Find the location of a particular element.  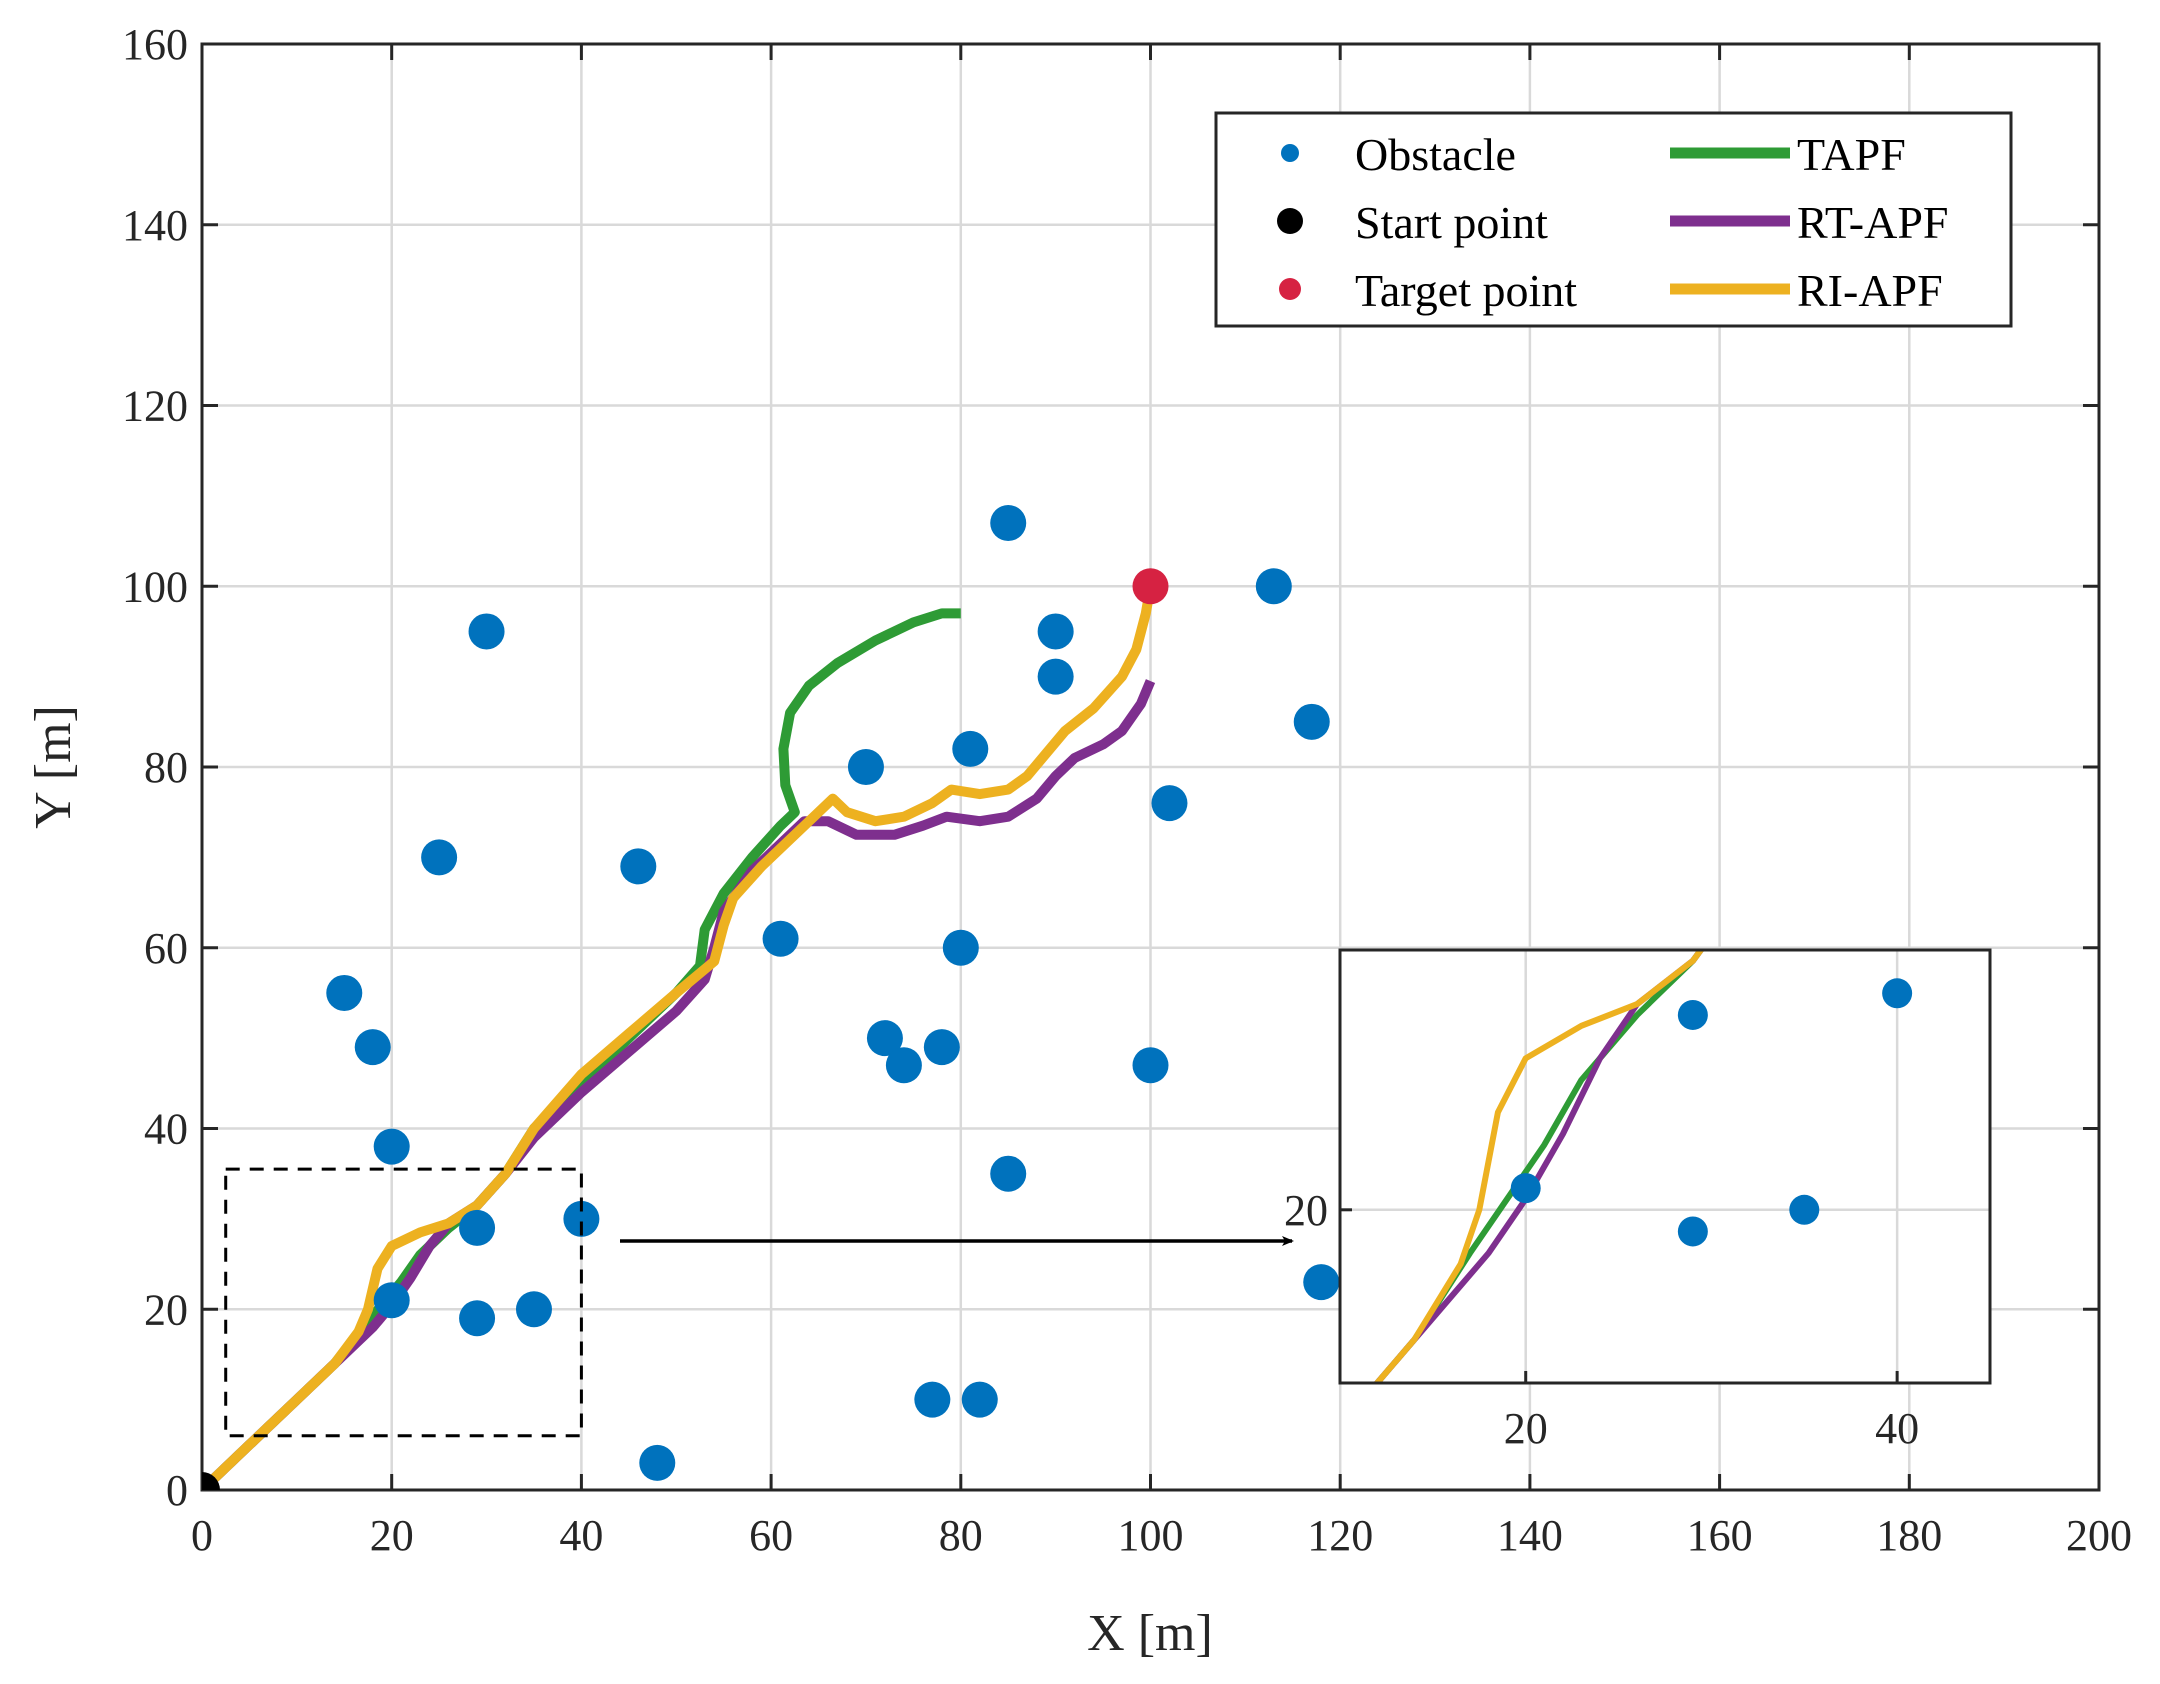

x-tick-label: 40 is located at coordinates (581, 1535).